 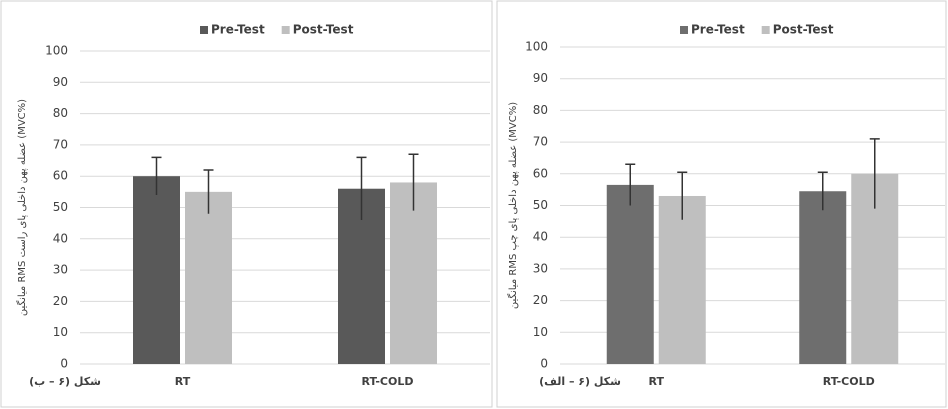 What do you see at coordinates (513, 205) in the screenshot?
I see `y-axis-label: میانگین RMS عضله پهن داخلی پای چپ (MVC%)` at bounding box center [513, 205].